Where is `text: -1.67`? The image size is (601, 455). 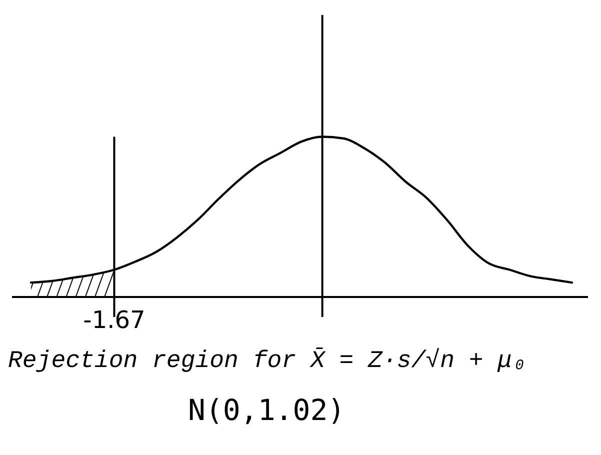
text: -1.67 is located at coordinates (114, 320).